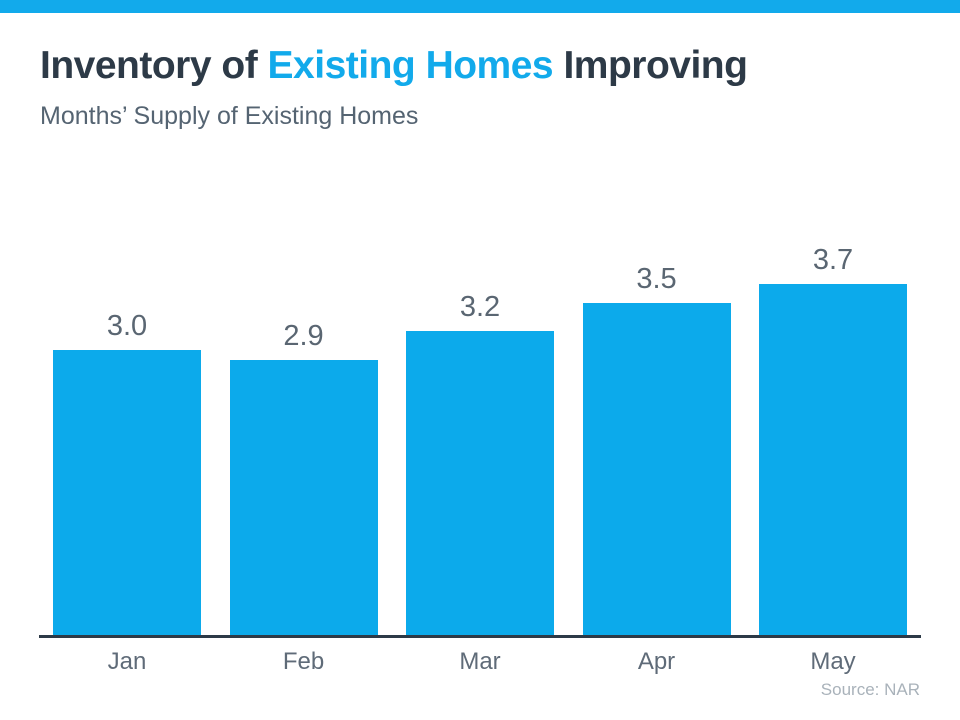 The height and width of the screenshot is (720, 960). Describe the element at coordinates (656, 661) in the screenshot. I see `x-axis-tick-label: Apr` at that location.